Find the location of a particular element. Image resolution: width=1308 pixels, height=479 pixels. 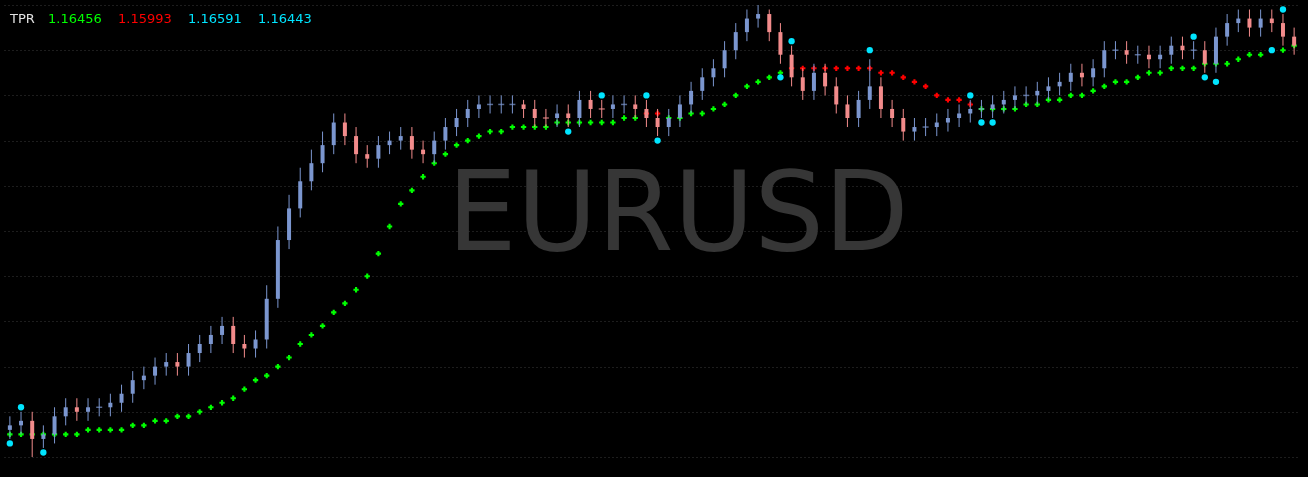

text: 1.16456 is located at coordinates (75, 18).